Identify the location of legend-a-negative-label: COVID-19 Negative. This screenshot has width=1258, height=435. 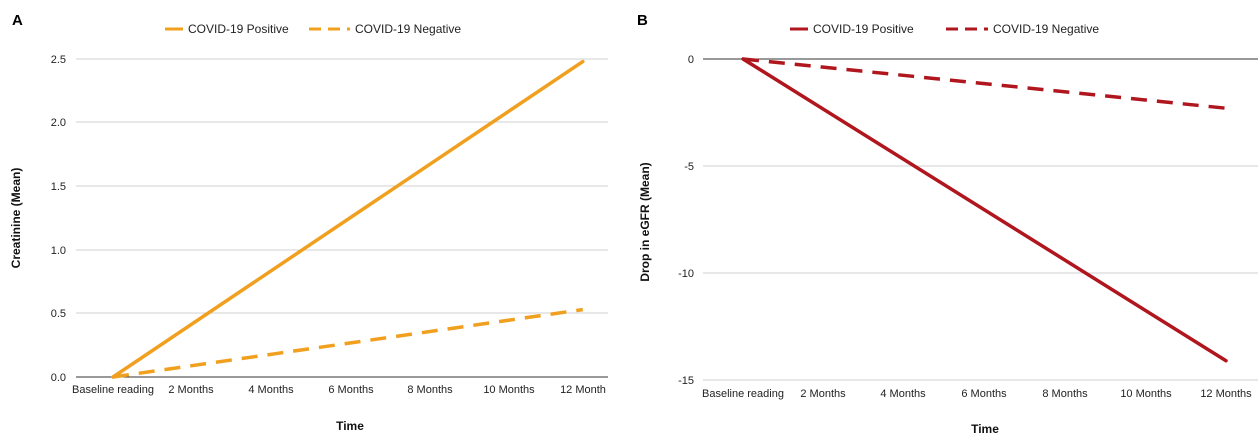
(408, 29).